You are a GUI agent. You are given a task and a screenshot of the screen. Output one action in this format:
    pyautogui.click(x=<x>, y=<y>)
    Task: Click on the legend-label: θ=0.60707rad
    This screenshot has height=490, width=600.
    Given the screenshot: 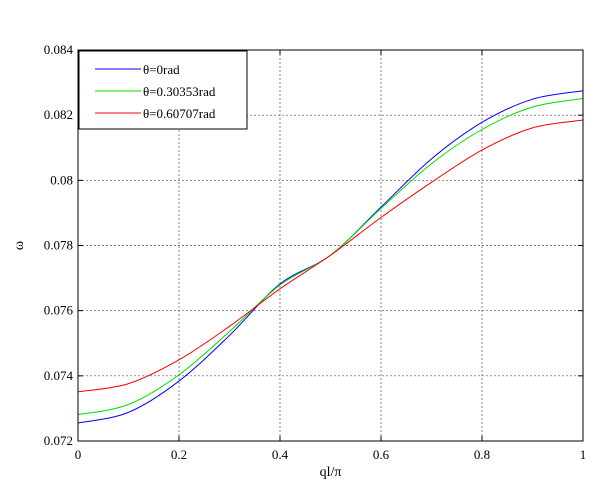 What is the action you would take?
    pyautogui.click(x=179, y=113)
    